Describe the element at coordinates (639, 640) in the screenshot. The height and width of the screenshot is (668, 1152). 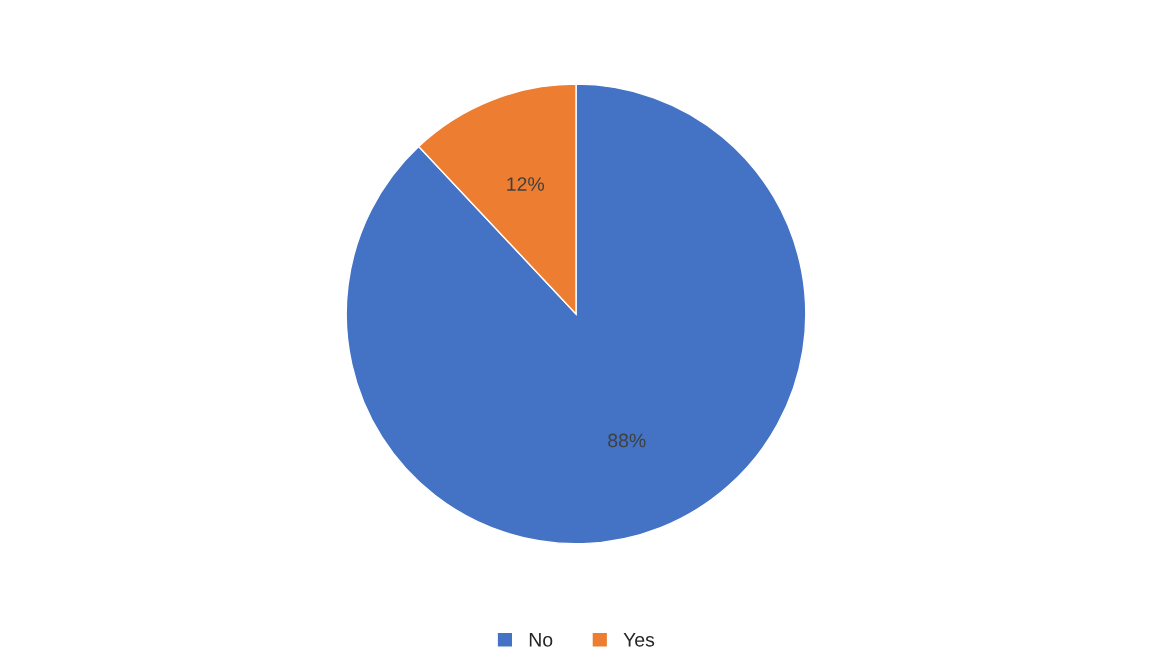
I see `legend-label: Yes` at that location.